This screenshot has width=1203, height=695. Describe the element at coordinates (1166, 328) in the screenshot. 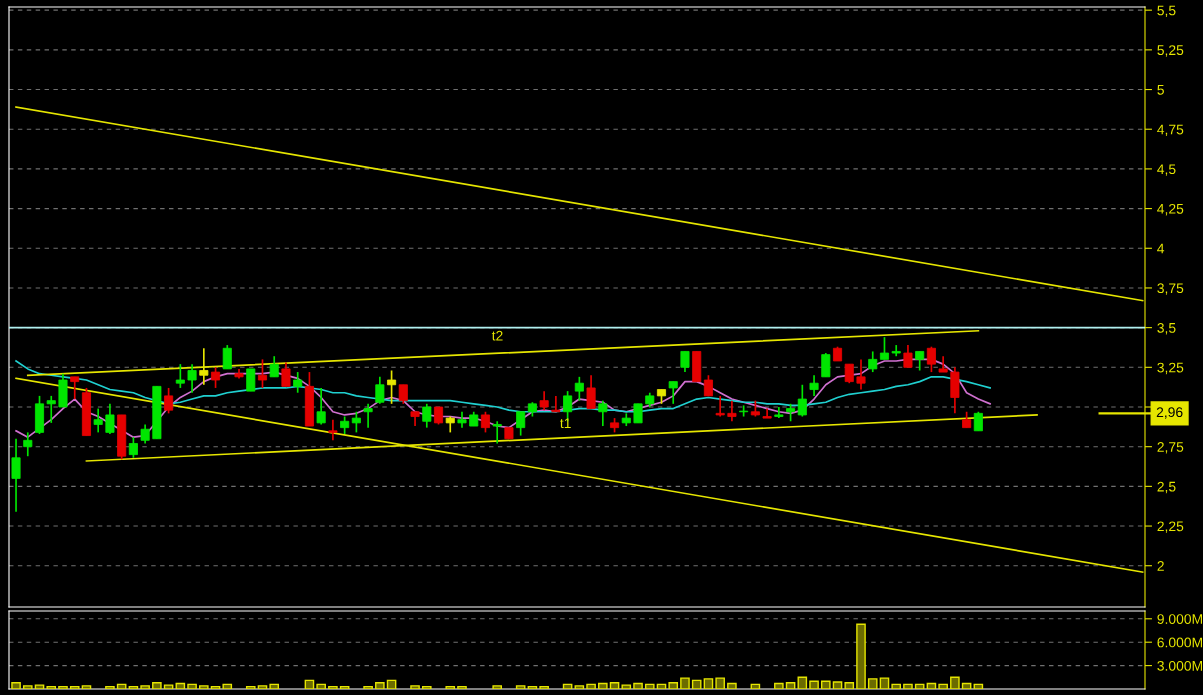

I see `y-tick-label: 3,5` at that location.